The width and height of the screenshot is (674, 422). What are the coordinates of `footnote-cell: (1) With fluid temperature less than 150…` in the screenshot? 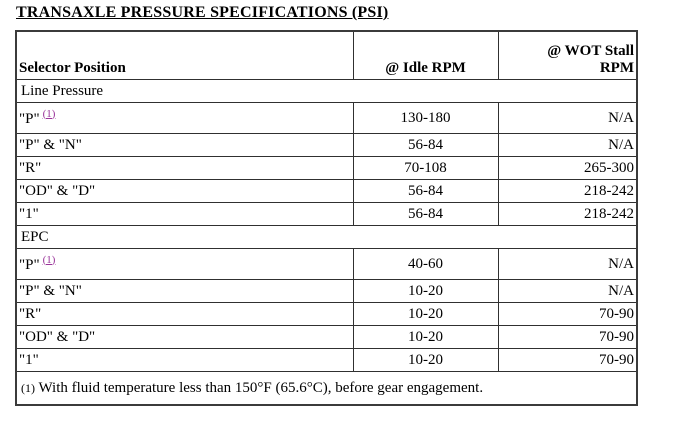 It's located at (326, 388).